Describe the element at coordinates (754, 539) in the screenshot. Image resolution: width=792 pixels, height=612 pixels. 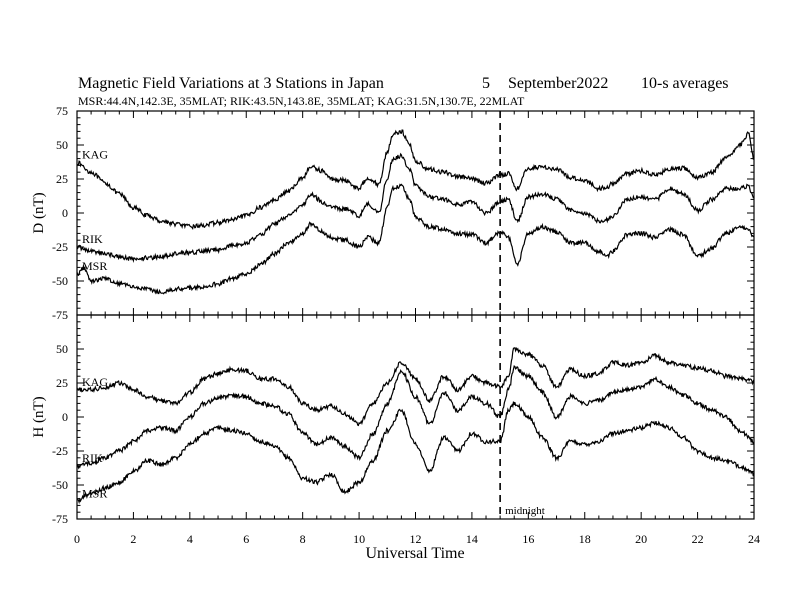
I see `x-tick-label: 24` at that location.